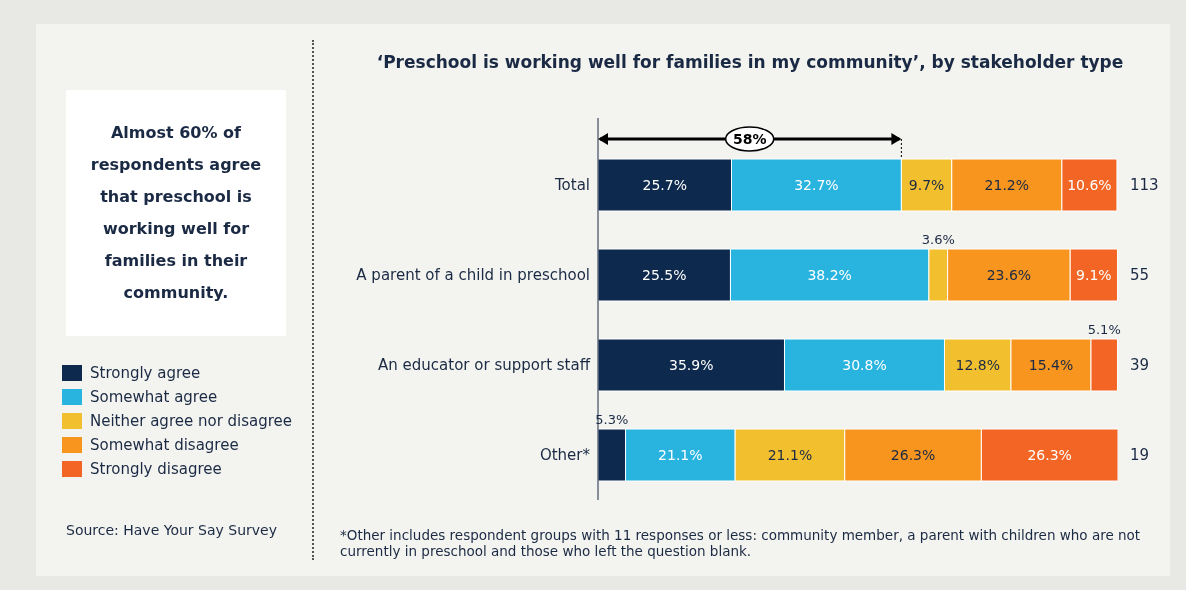 The height and width of the screenshot is (590, 1186). Describe the element at coordinates (1140, 275) in the screenshot. I see `text: 55` at that location.